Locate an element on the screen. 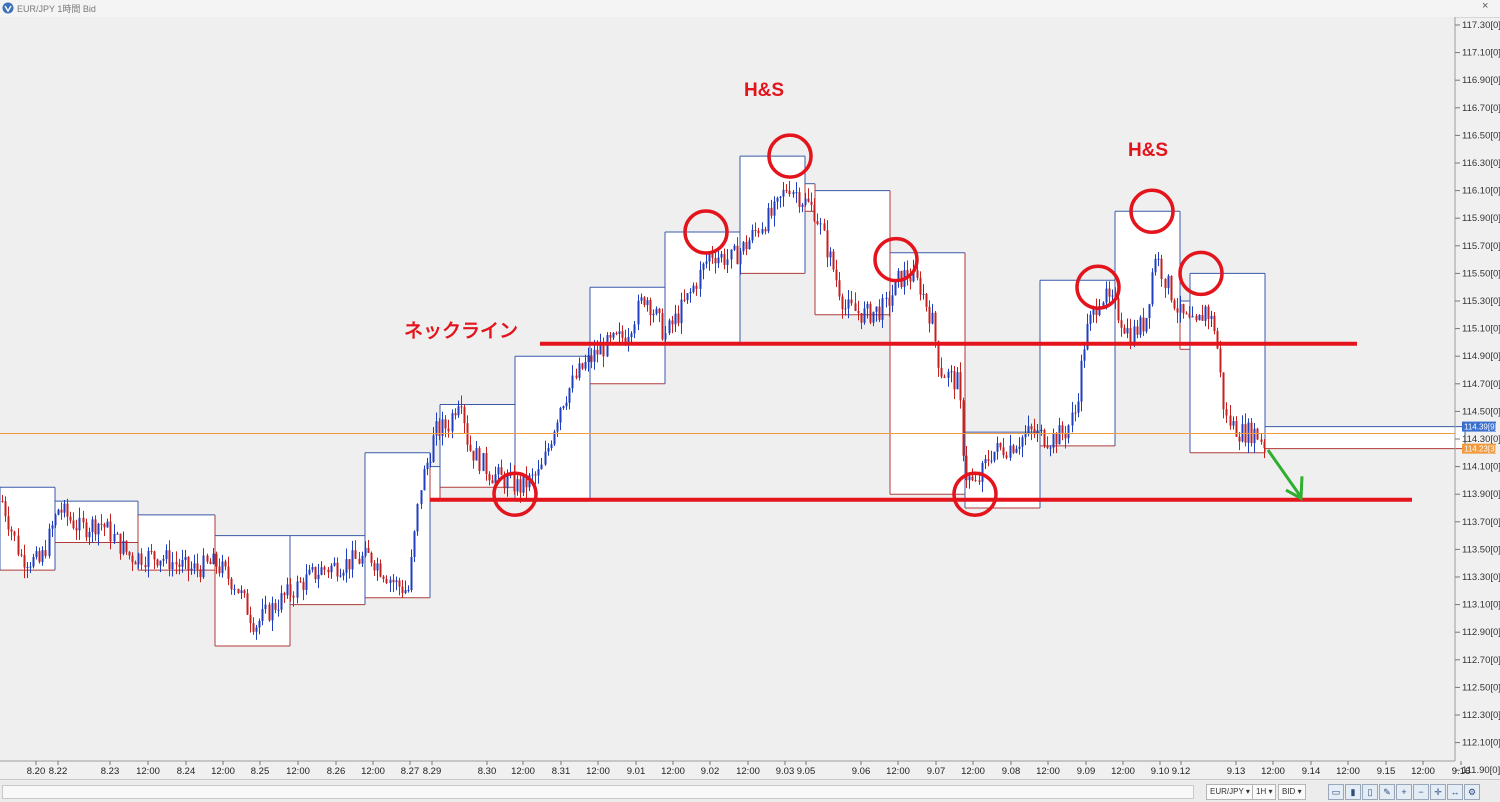  chart-type-icon: ▭ is located at coordinates (1336, 792).